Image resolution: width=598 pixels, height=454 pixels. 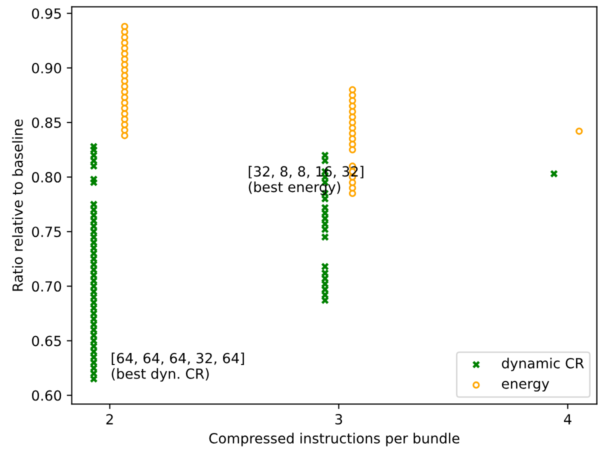 I want to click on y-axis-title: Ratio relative to baseline, so click(x=17, y=205).